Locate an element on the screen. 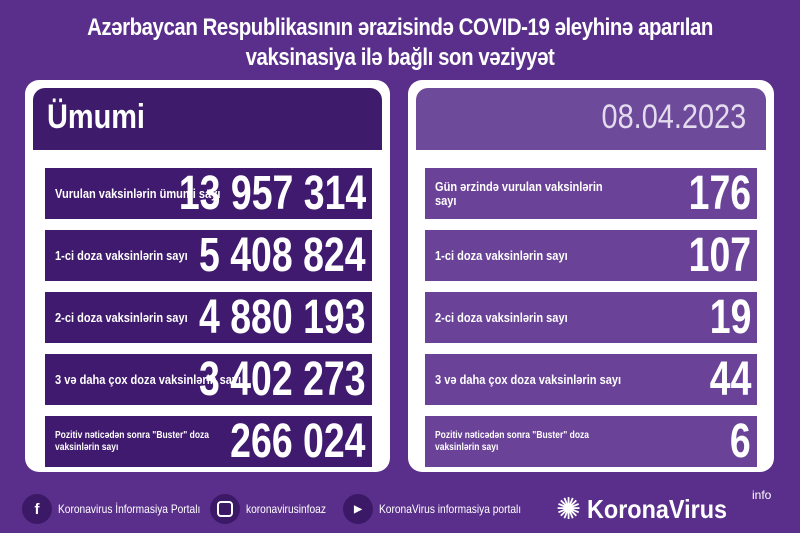  youtube-icon: ▶ is located at coordinates (358, 509).